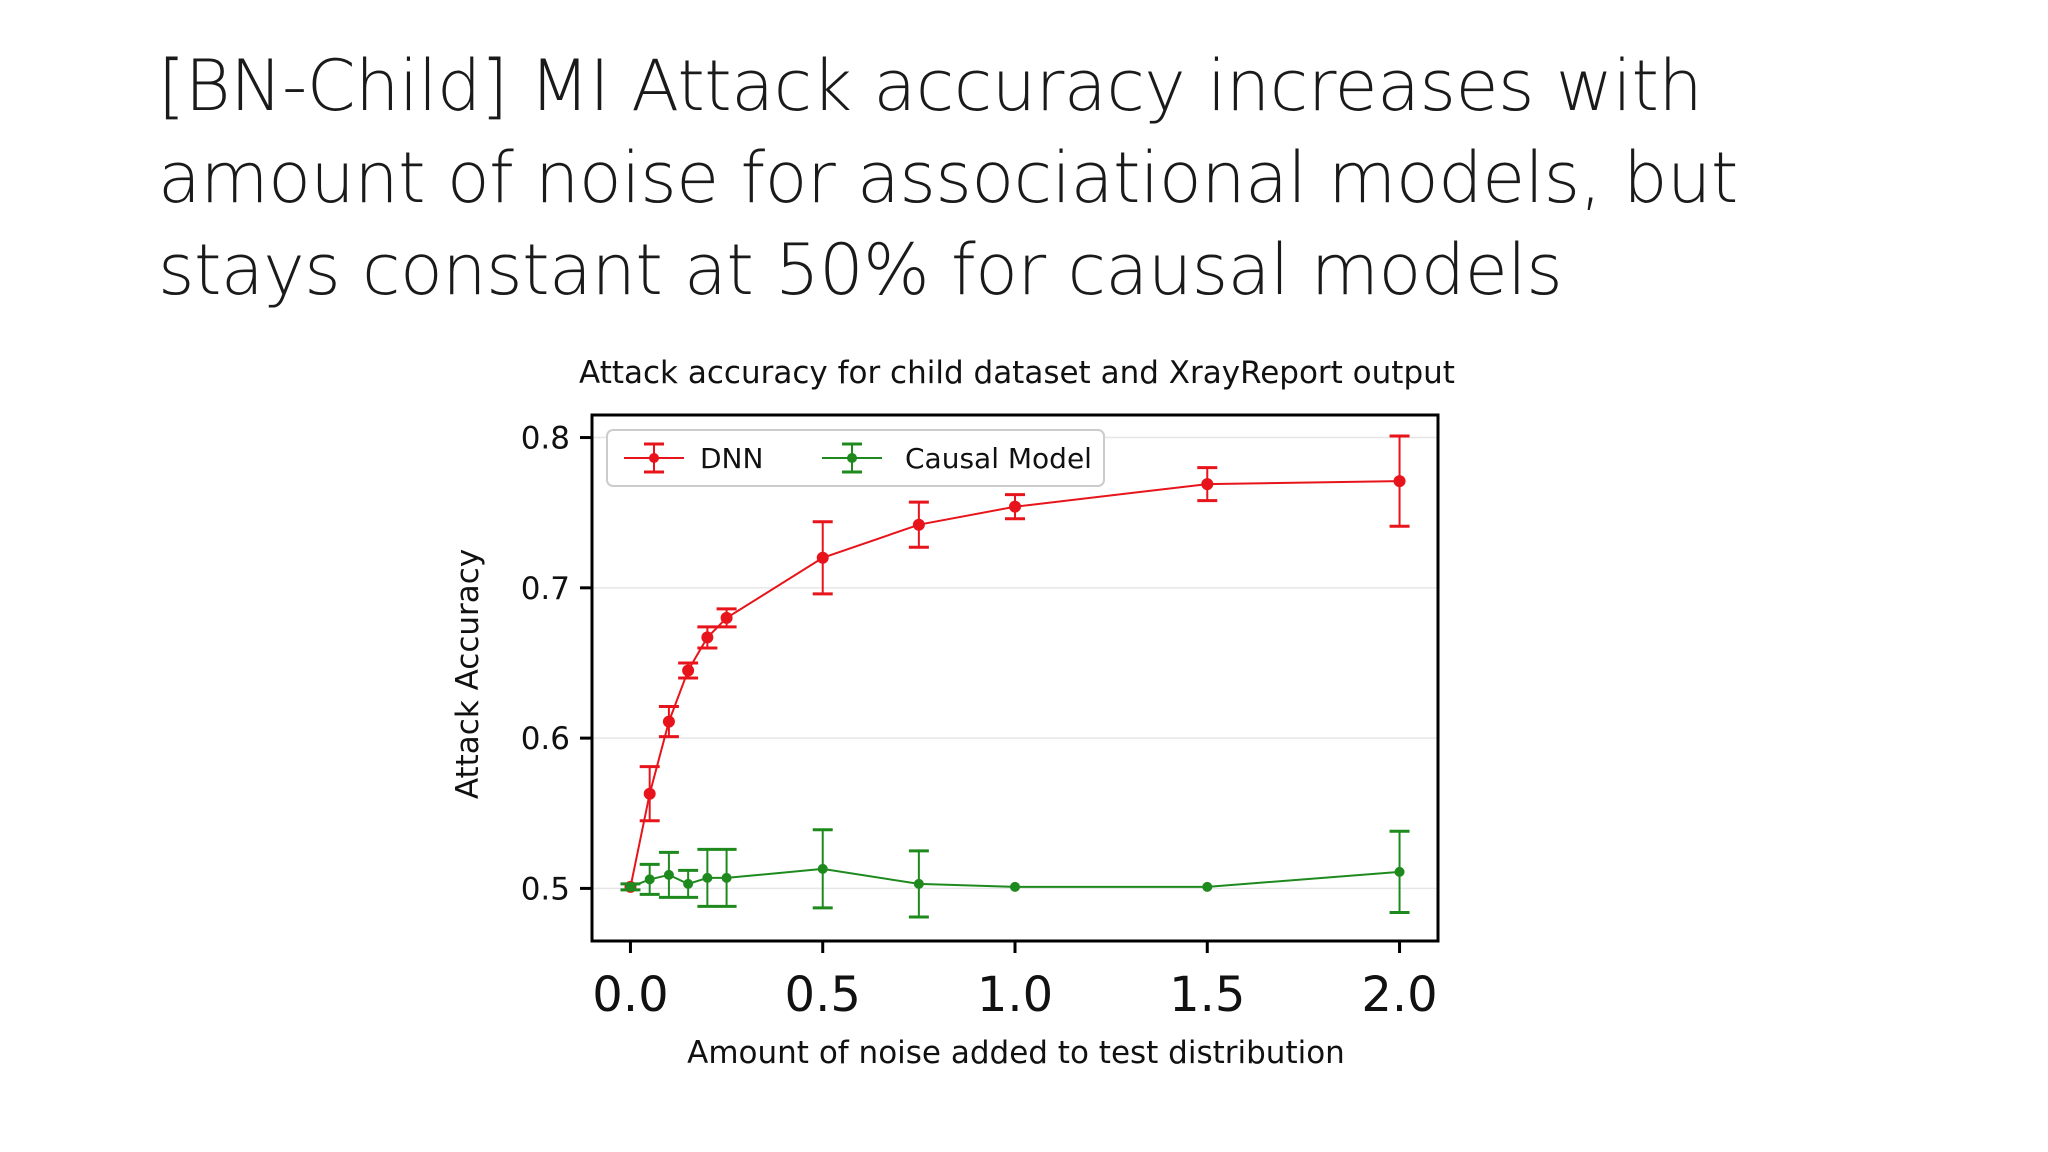 The image size is (2048, 1152). Describe the element at coordinates (468, 674) in the screenshot. I see `y-axis-label: Attack Accuracy` at that location.